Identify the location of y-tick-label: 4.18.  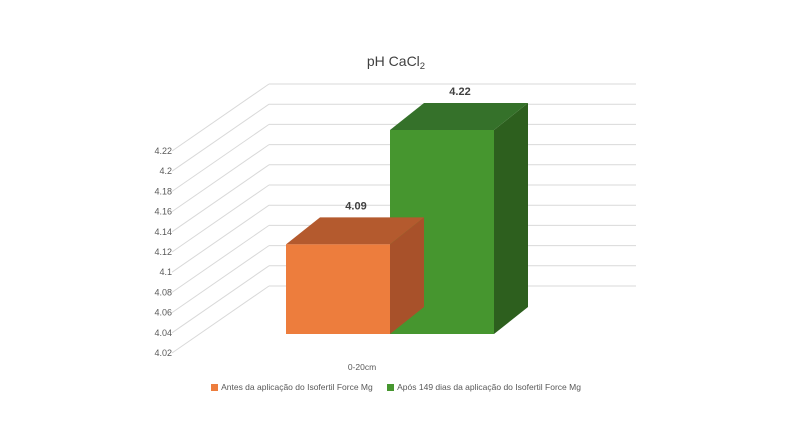
(163, 191).